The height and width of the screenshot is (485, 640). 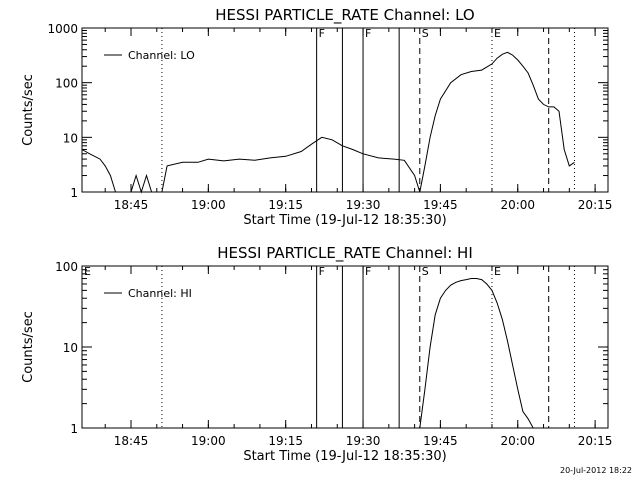 What do you see at coordinates (344, 15) in the screenshot?
I see `chart-title: HESSI PARTICLE_RATE Channel: LO` at bounding box center [344, 15].